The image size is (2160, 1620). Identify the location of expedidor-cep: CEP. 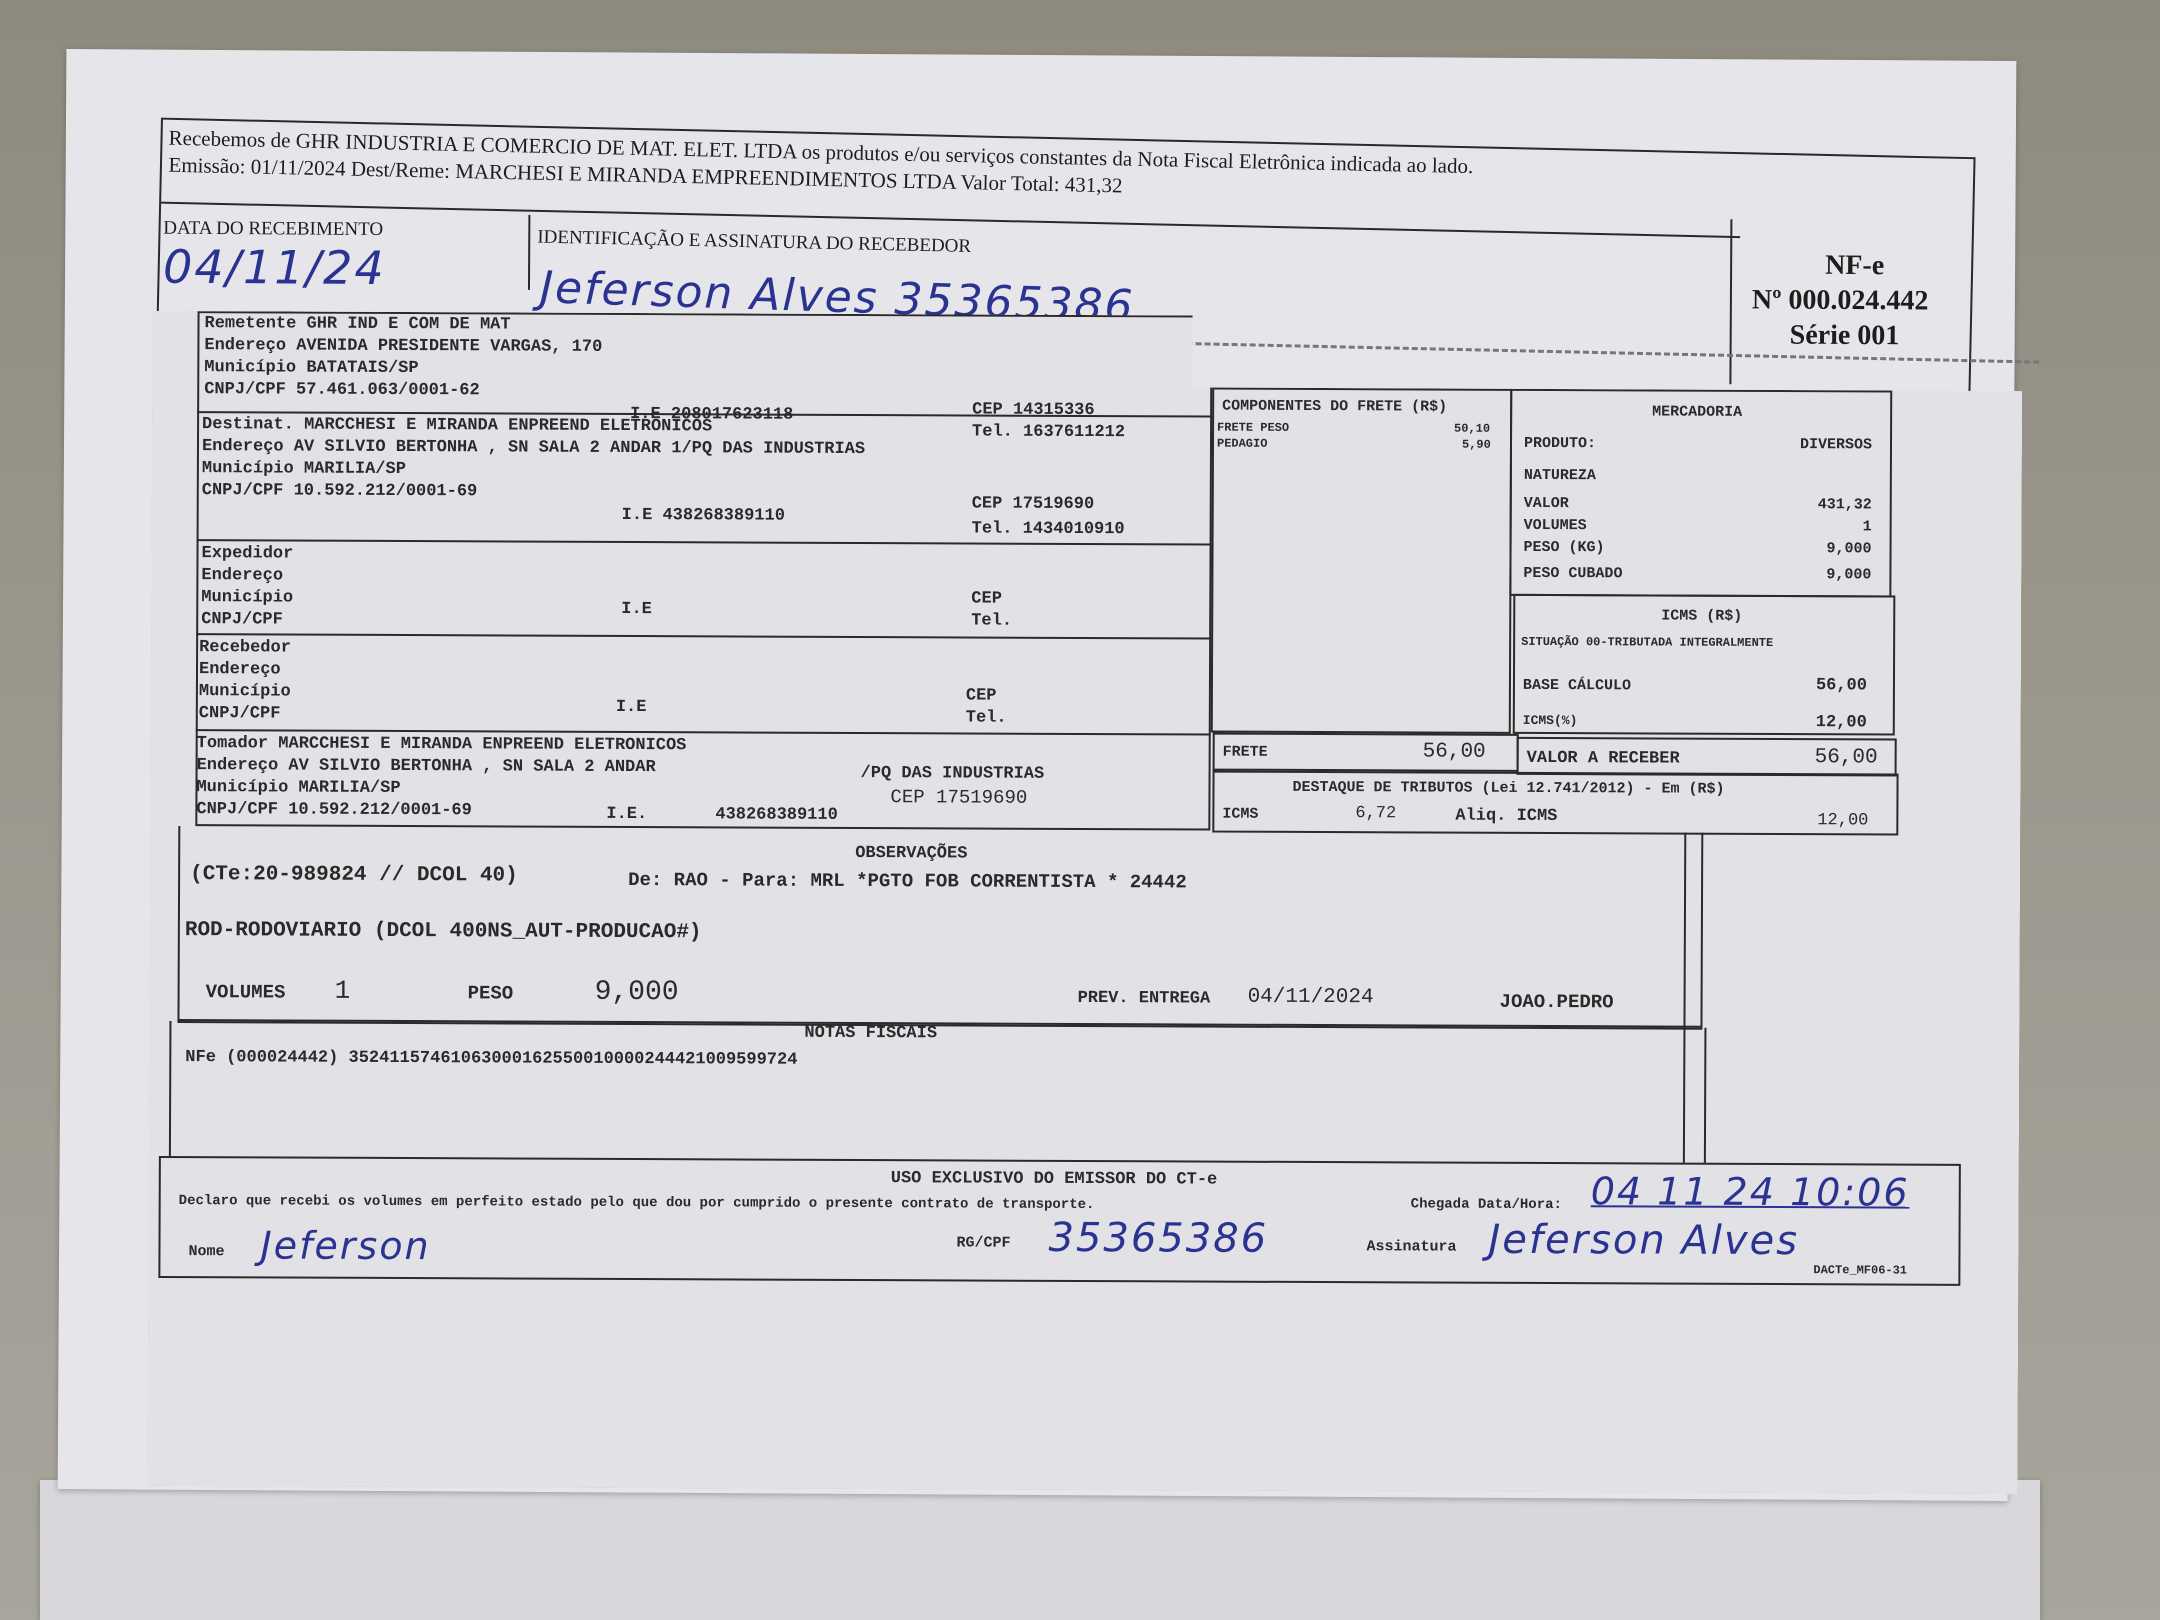
(986, 599).